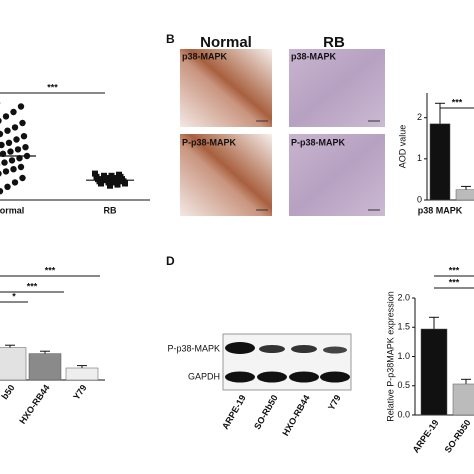 The image size is (474, 474). What do you see at coordinates (79, 392) in the screenshot?
I see `x-tick-label: Y79` at bounding box center [79, 392].